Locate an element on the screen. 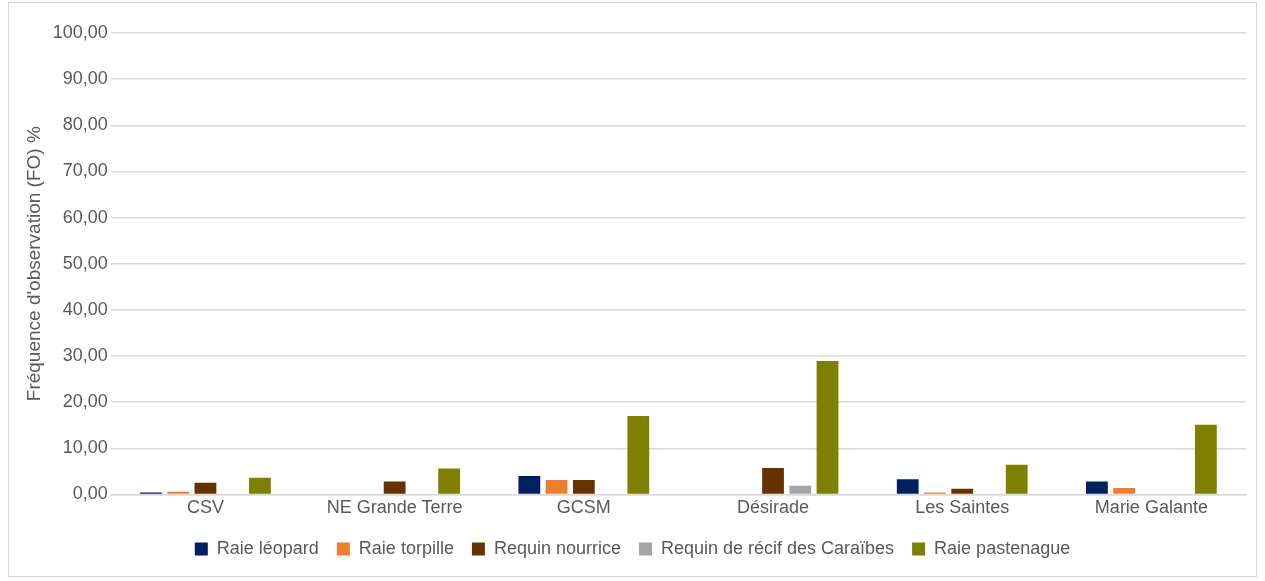 This screenshot has height=581, width=1265. y-tick-label: 60,00 is located at coordinates (85, 216).